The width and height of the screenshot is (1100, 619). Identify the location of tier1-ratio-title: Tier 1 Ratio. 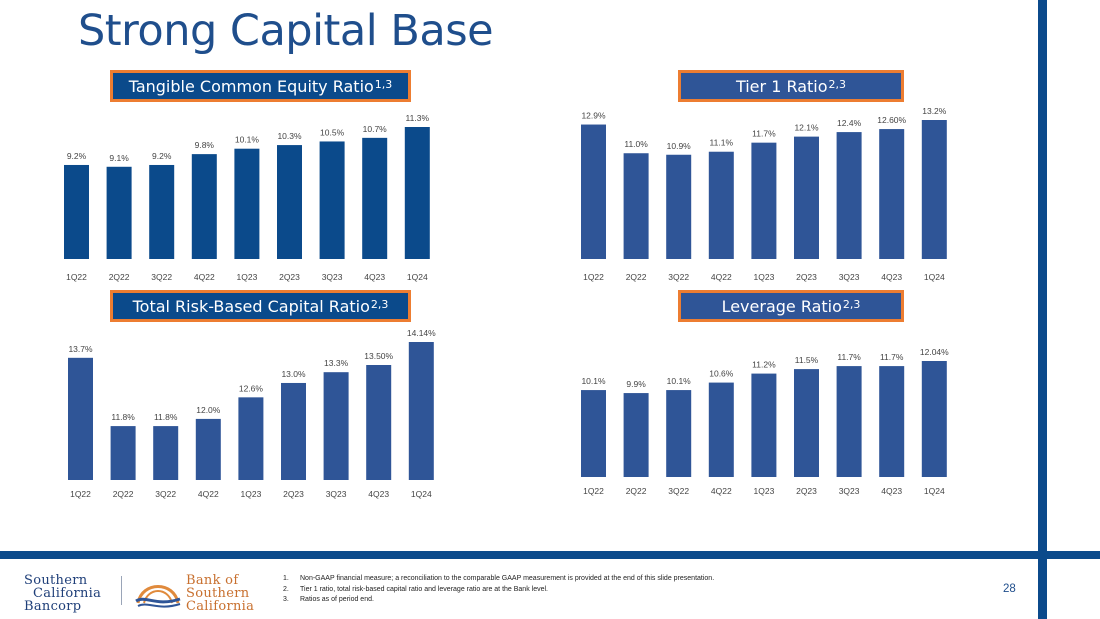
(781, 86).